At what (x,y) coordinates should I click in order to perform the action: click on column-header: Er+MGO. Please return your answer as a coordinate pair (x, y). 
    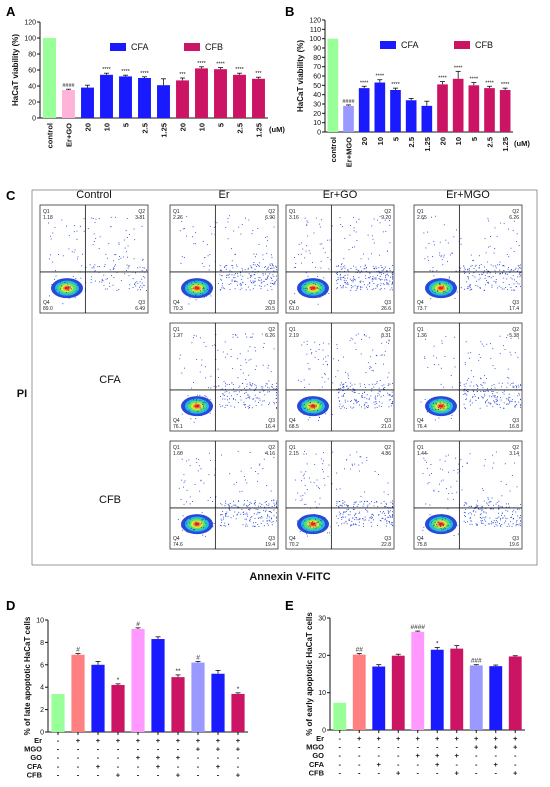
    Looking at the image, I should click on (468, 195).